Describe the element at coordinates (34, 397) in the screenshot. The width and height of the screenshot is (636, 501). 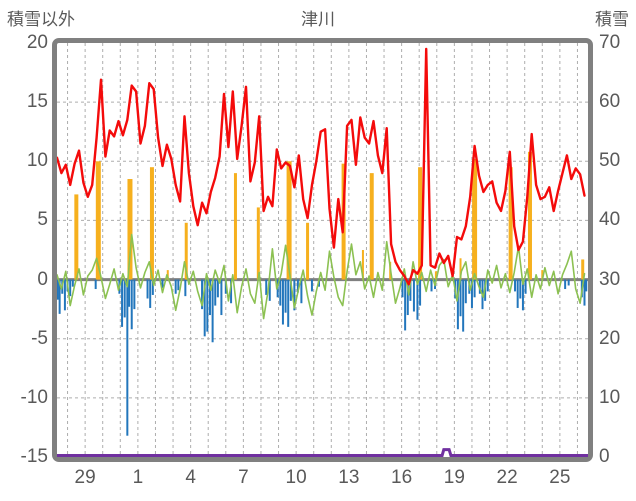
I see `left-axis-tick-label: -10` at that location.